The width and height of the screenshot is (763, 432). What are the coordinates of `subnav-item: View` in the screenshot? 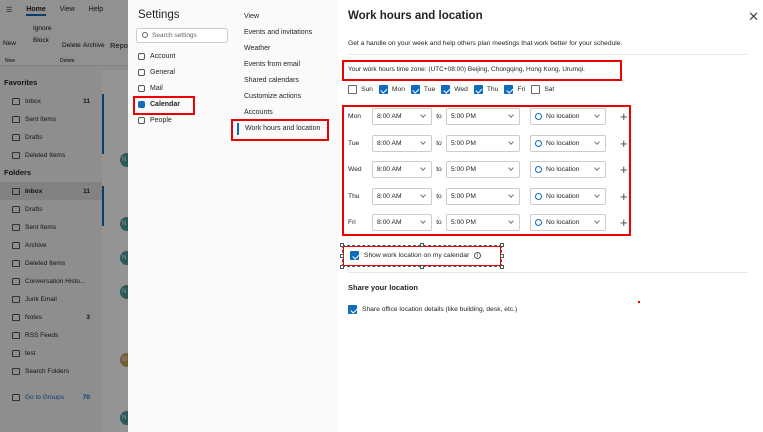 It's located at (252, 16).